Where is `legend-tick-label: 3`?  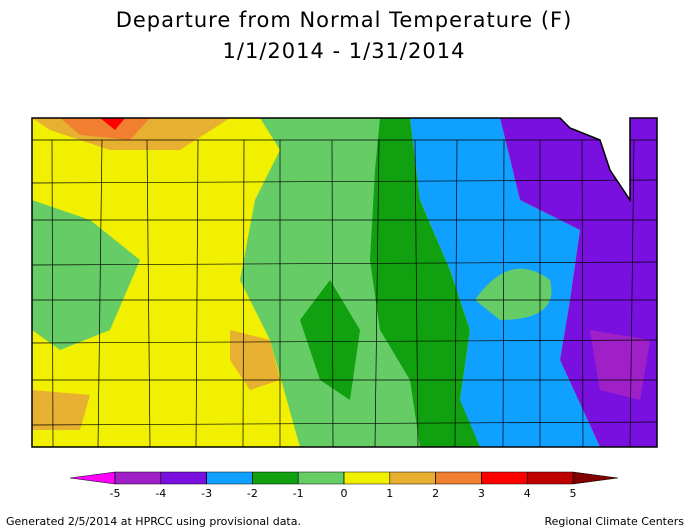
legend-tick-label: 3 is located at coordinates (481, 493).